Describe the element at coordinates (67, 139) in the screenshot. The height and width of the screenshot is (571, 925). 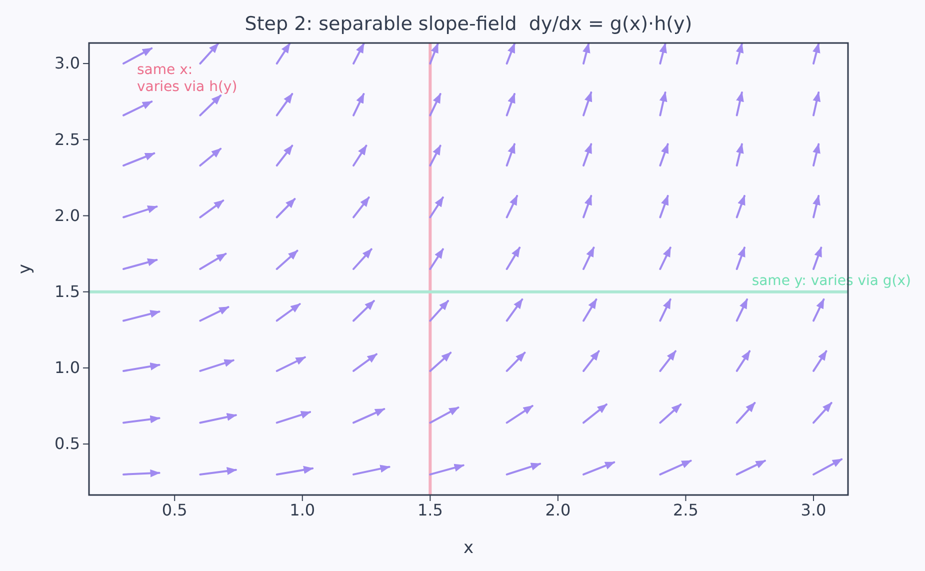
I see `y-tick-label: 2.5` at that location.